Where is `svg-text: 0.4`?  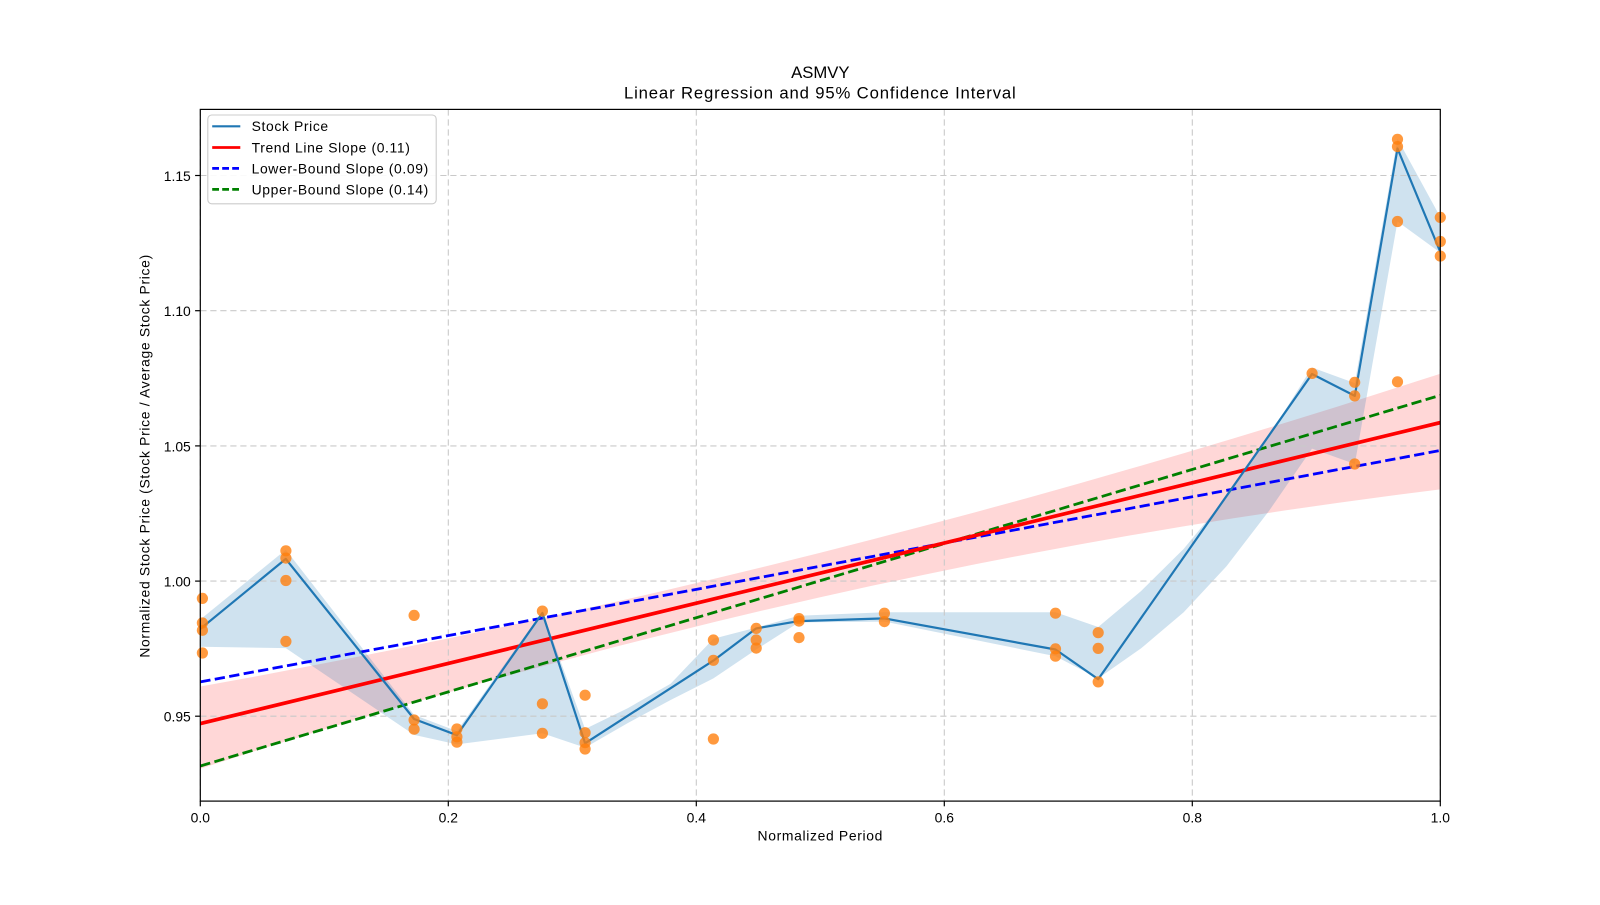
svg-text: 0.4 is located at coordinates (697, 818).